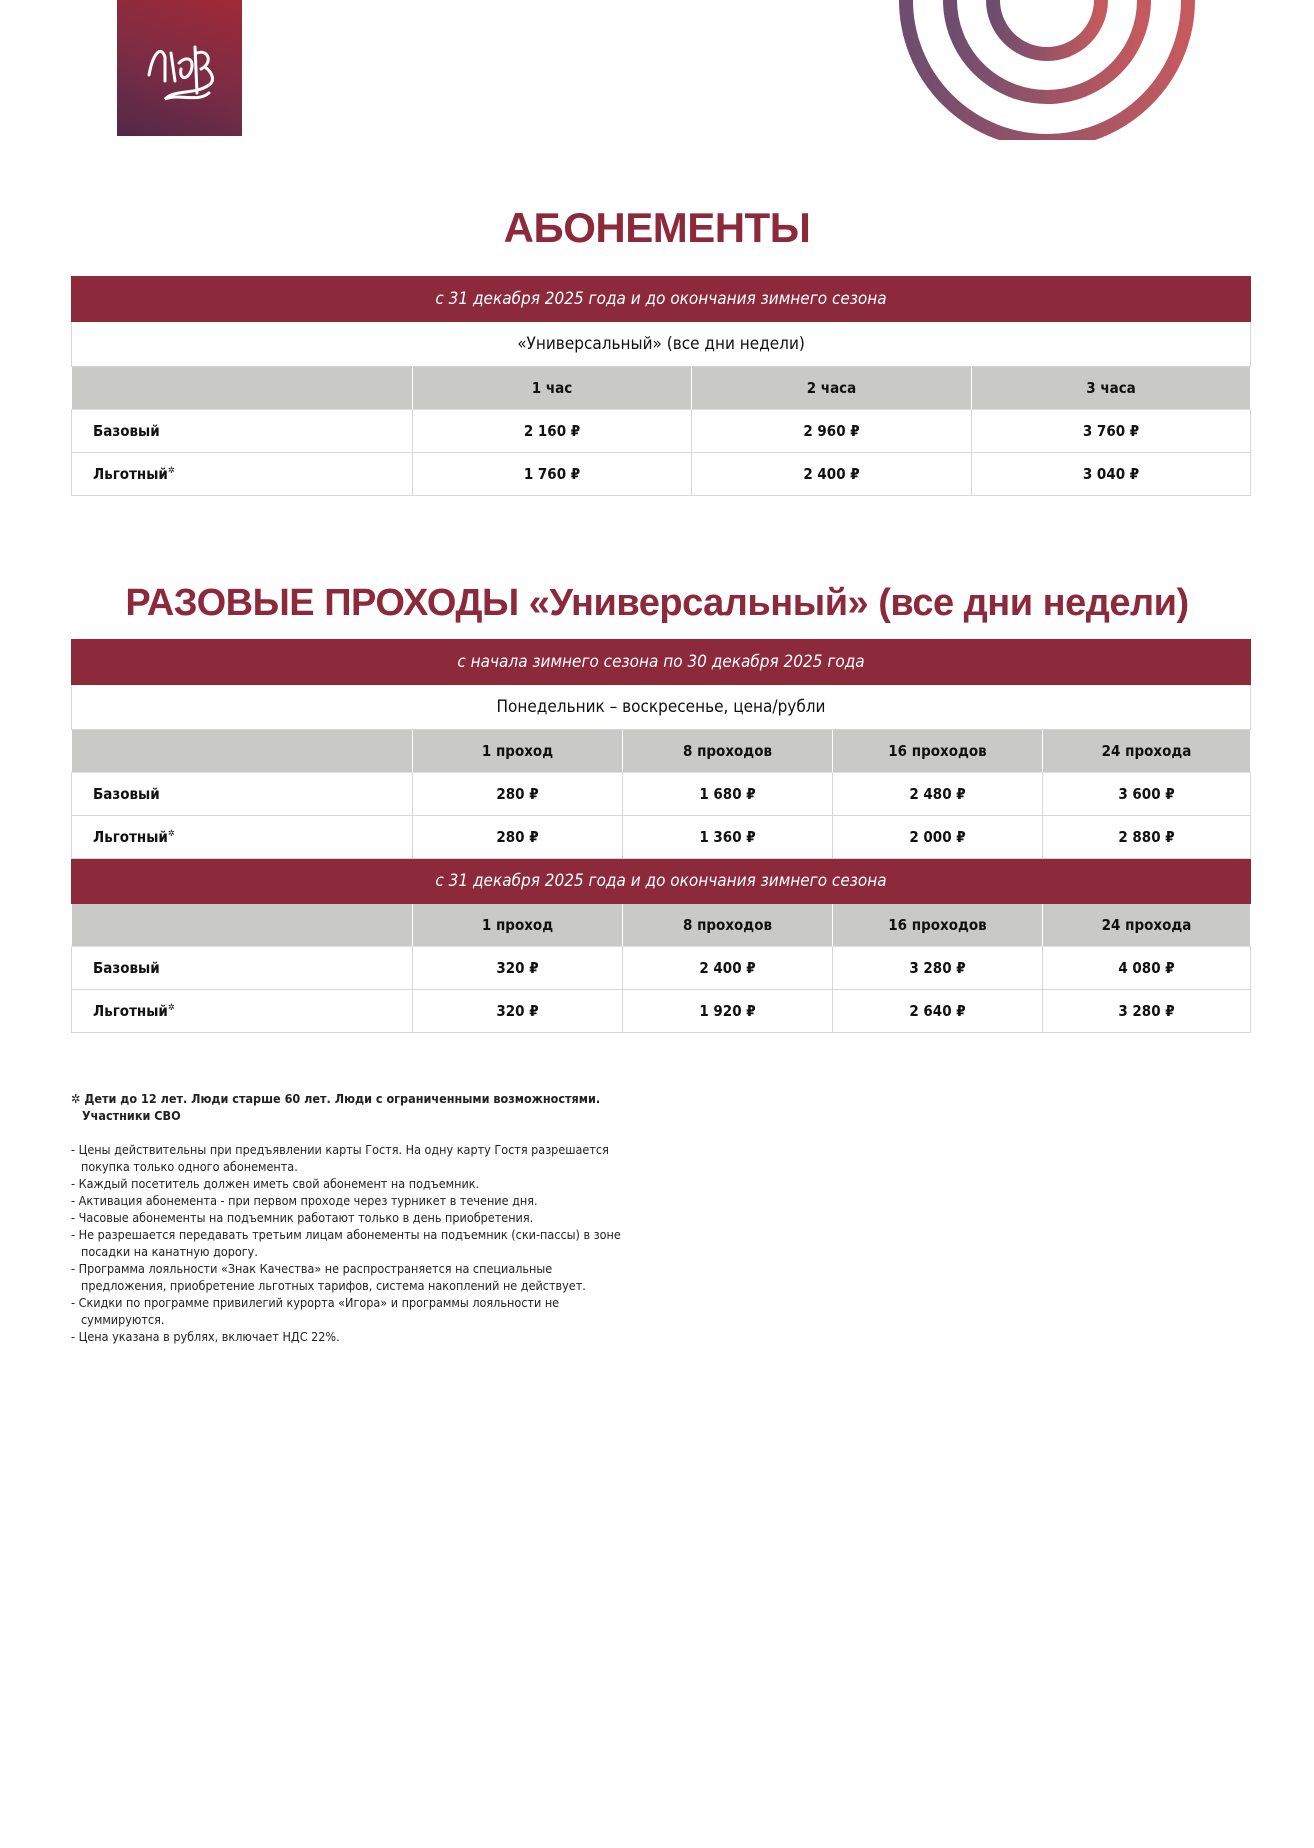  What do you see at coordinates (937, 1011) in the screenshot?
I see `price-cell: 2 640 ₽` at bounding box center [937, 1011].